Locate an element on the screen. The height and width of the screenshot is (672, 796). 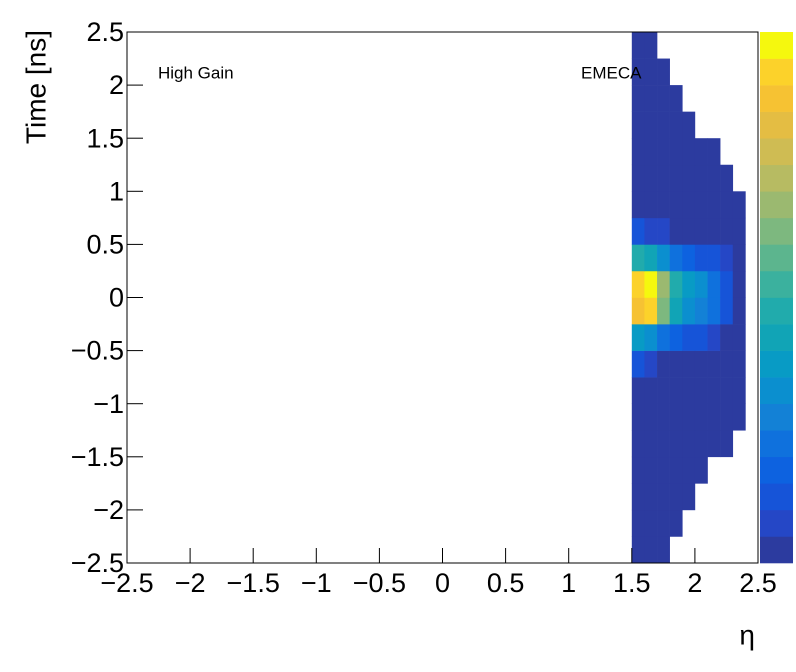
x-tick-label: −2.5 is located at coordinates (126, 583).